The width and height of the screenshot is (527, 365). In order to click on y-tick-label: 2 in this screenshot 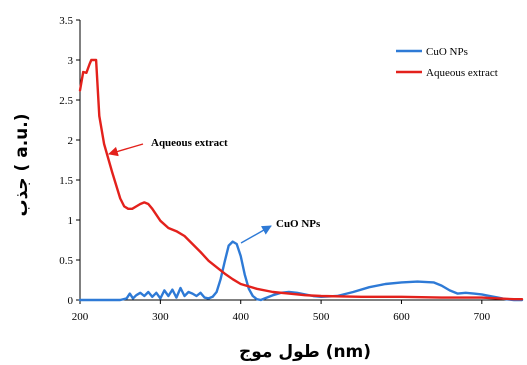, I will do `click(71, 141)`.